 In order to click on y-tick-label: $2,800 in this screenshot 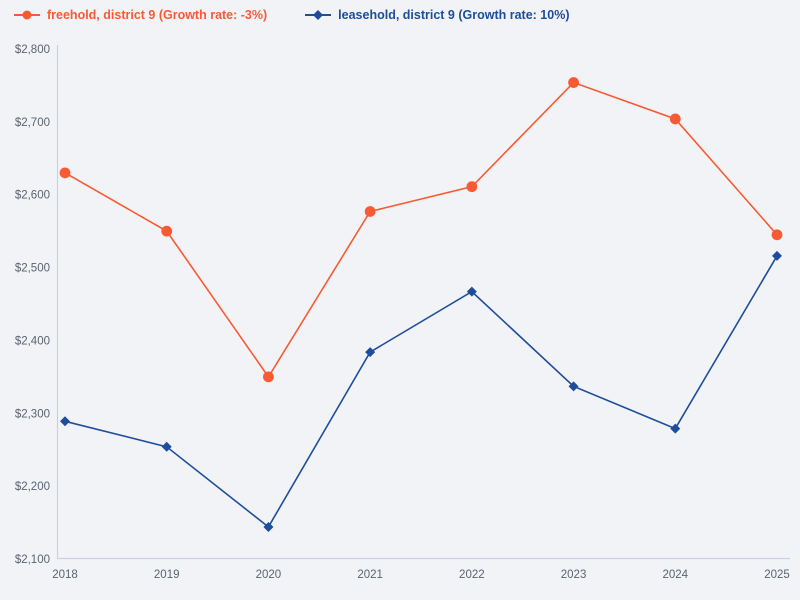, I will do `click(32, 50)`.